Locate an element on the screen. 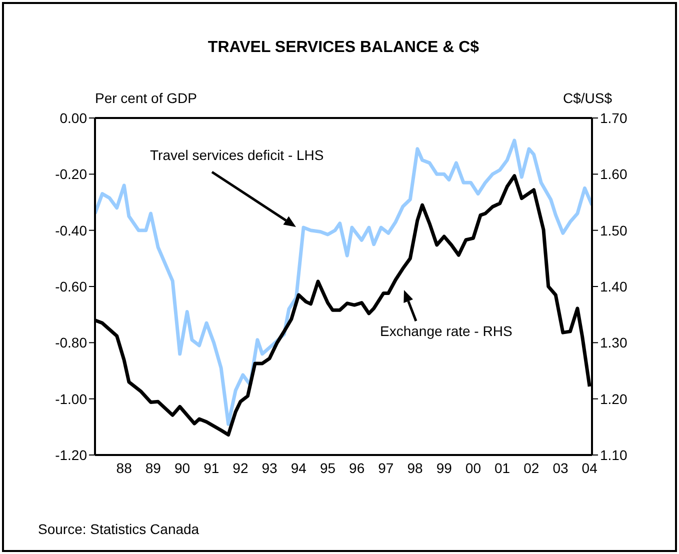 This screenshot has width=679, height=554. x-tick-label: 99 is located at coordinates (444, 468).